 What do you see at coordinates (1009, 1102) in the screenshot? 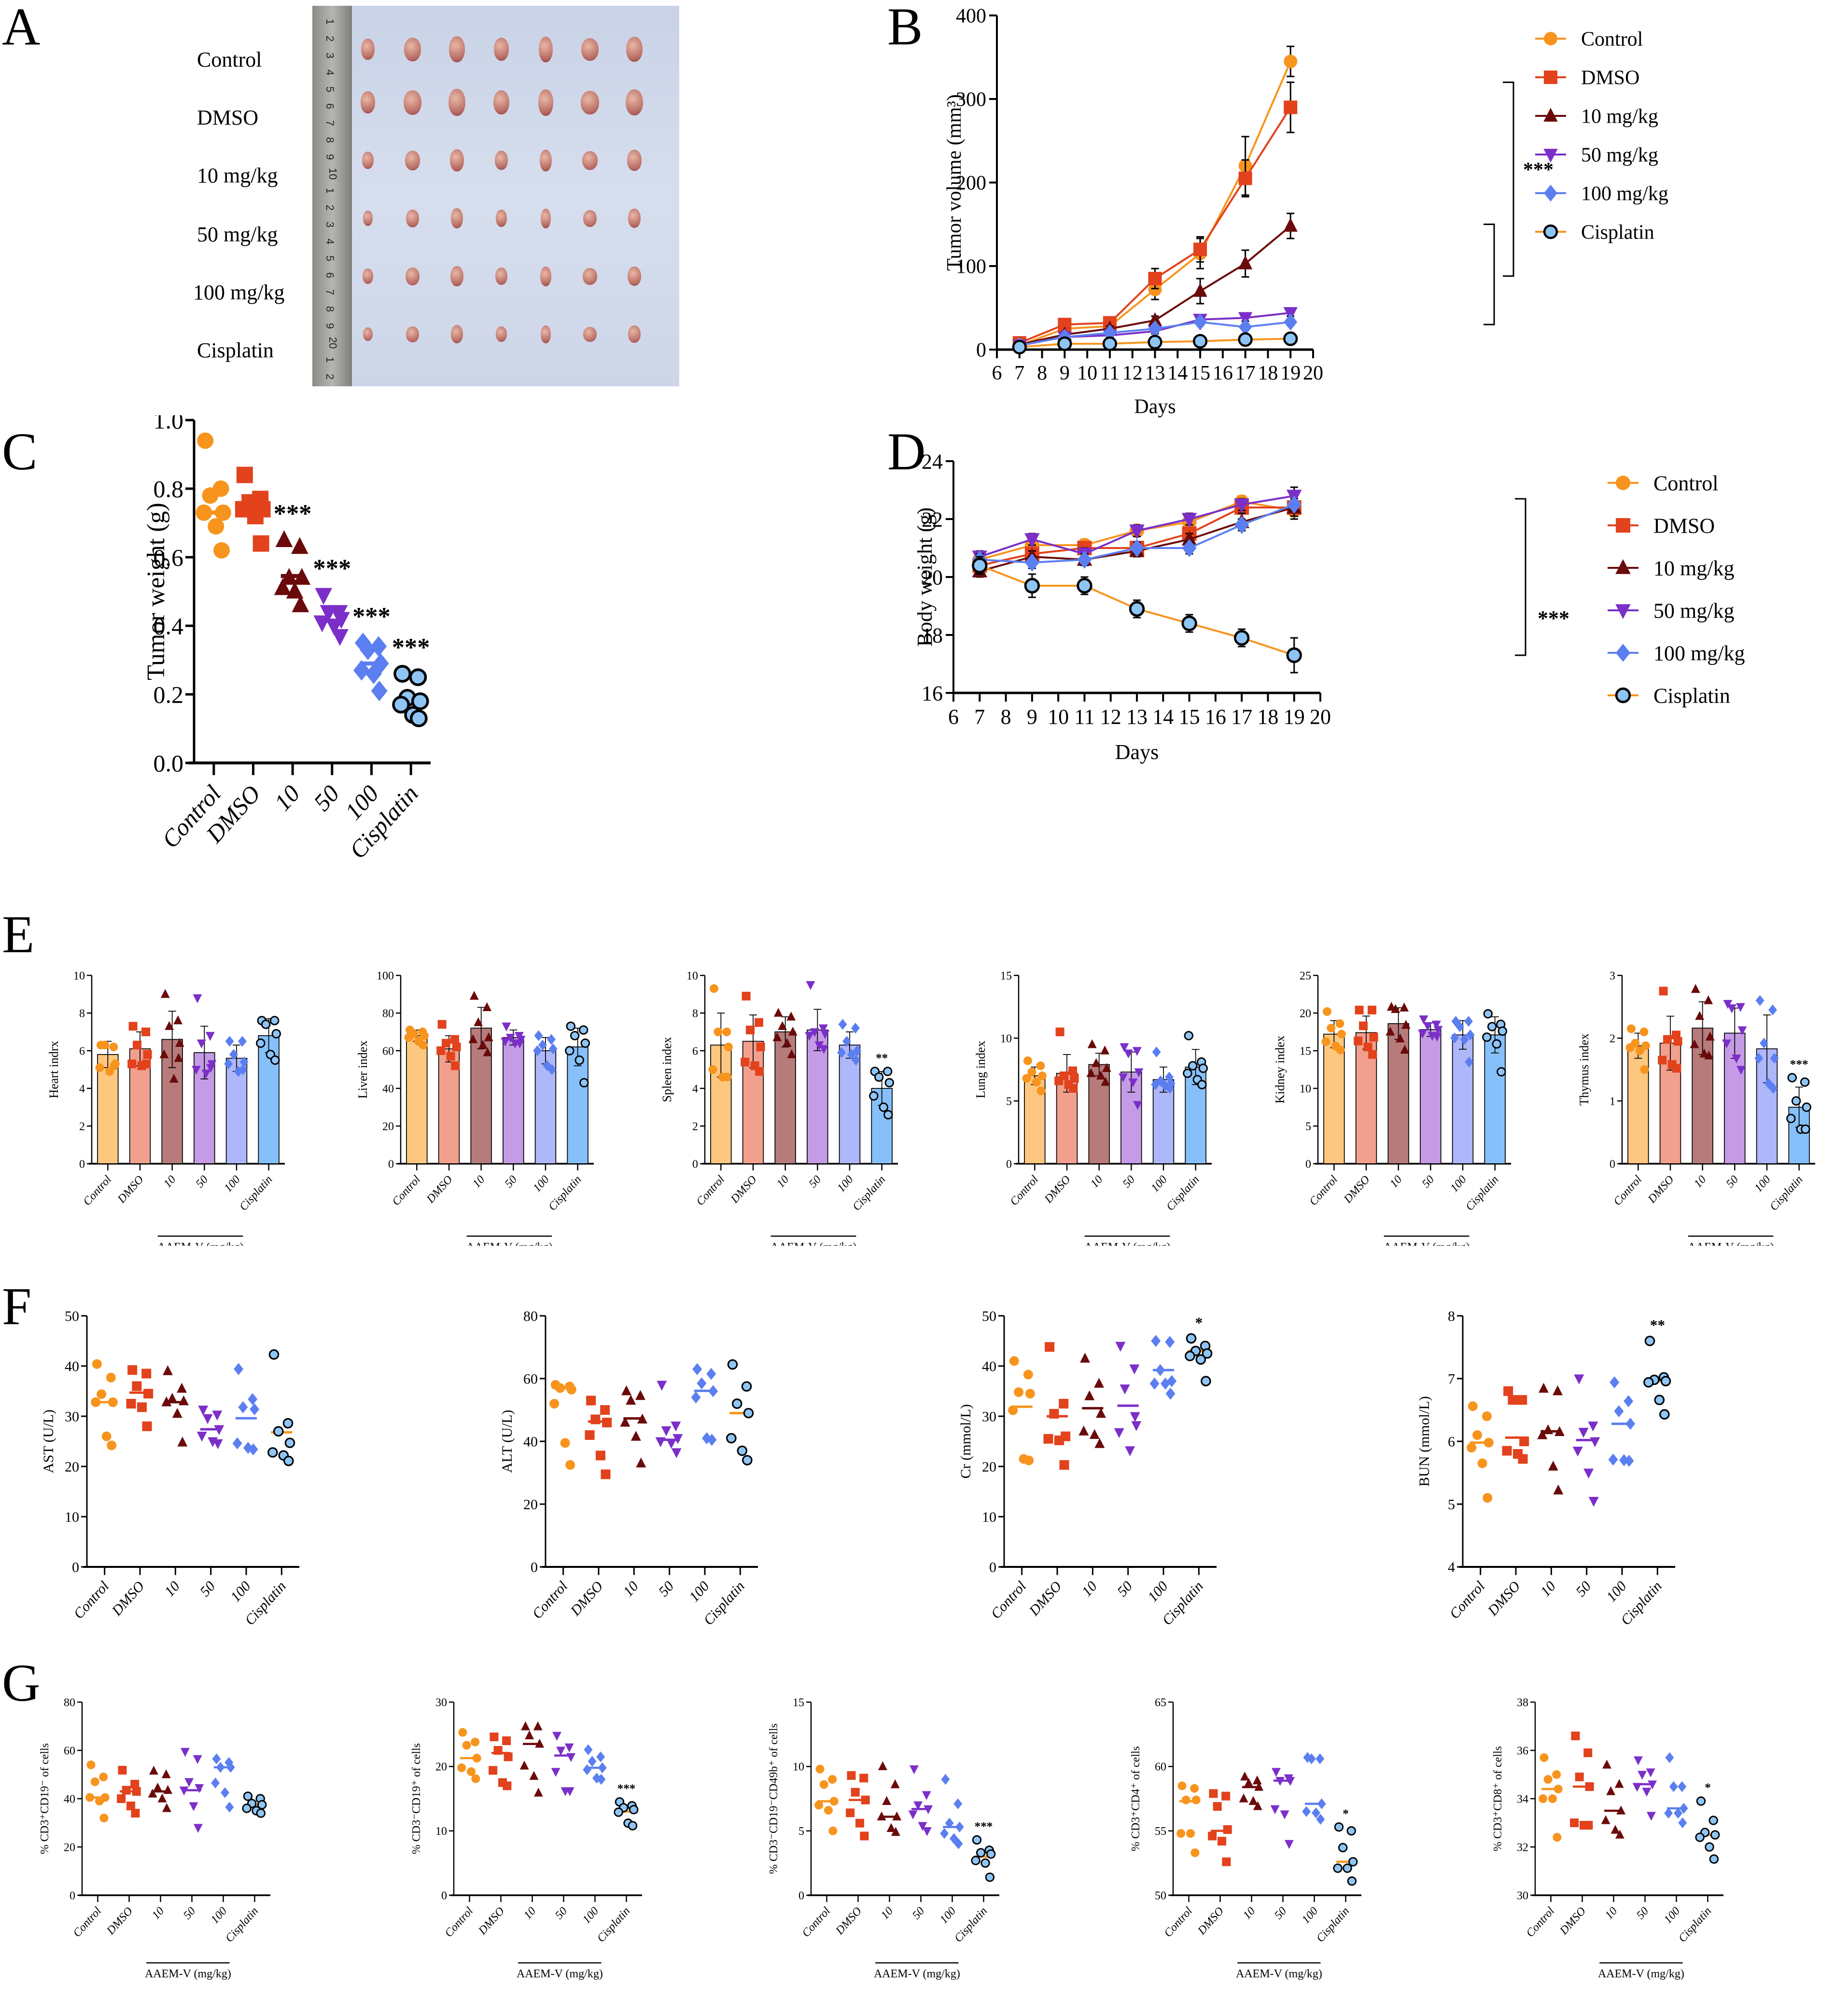
I see `y-tick-label: 5` at bounding box center [1009, 1102].